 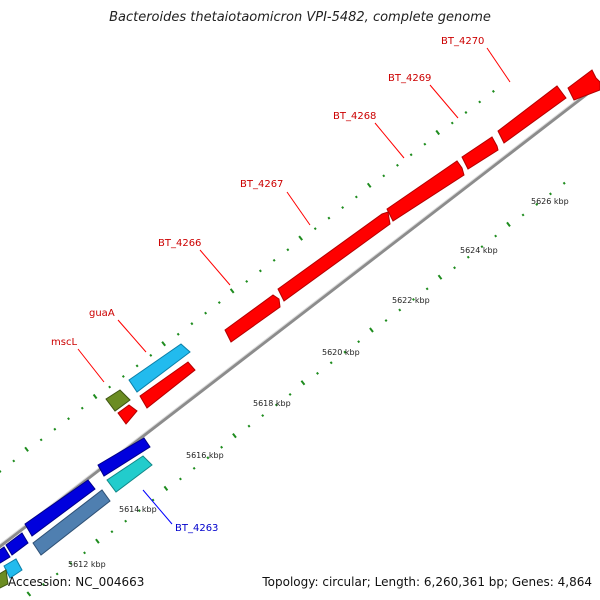 What do you see at coordinates (4, 579) in the screenshot?
I see `gene-olive-edge` at bounding box center [4, 579].